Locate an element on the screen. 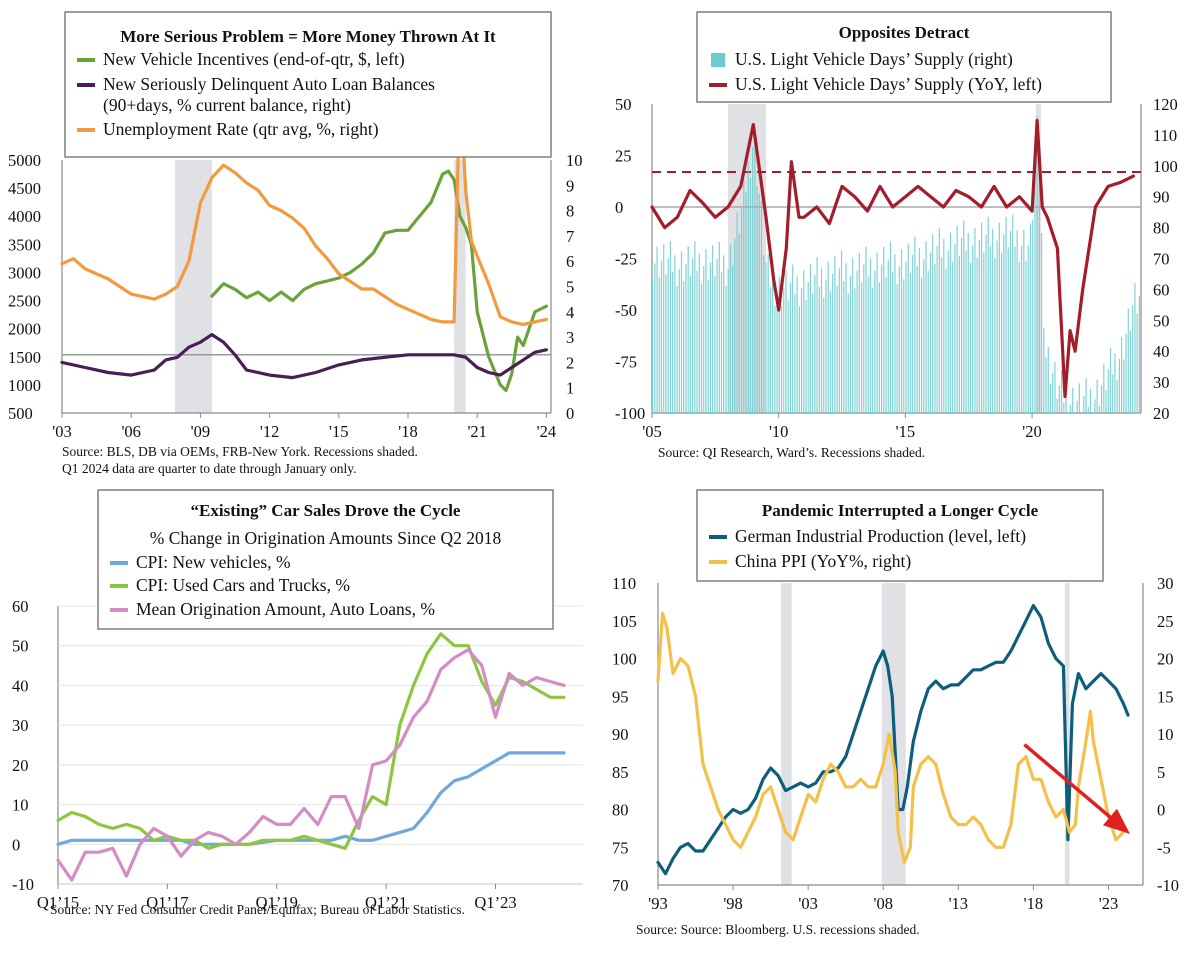 This screenshot has width=1200, height=961. legend-label: U.S. Light Vehicle Days’ Supply (right) is located at coordinates (874, 59).